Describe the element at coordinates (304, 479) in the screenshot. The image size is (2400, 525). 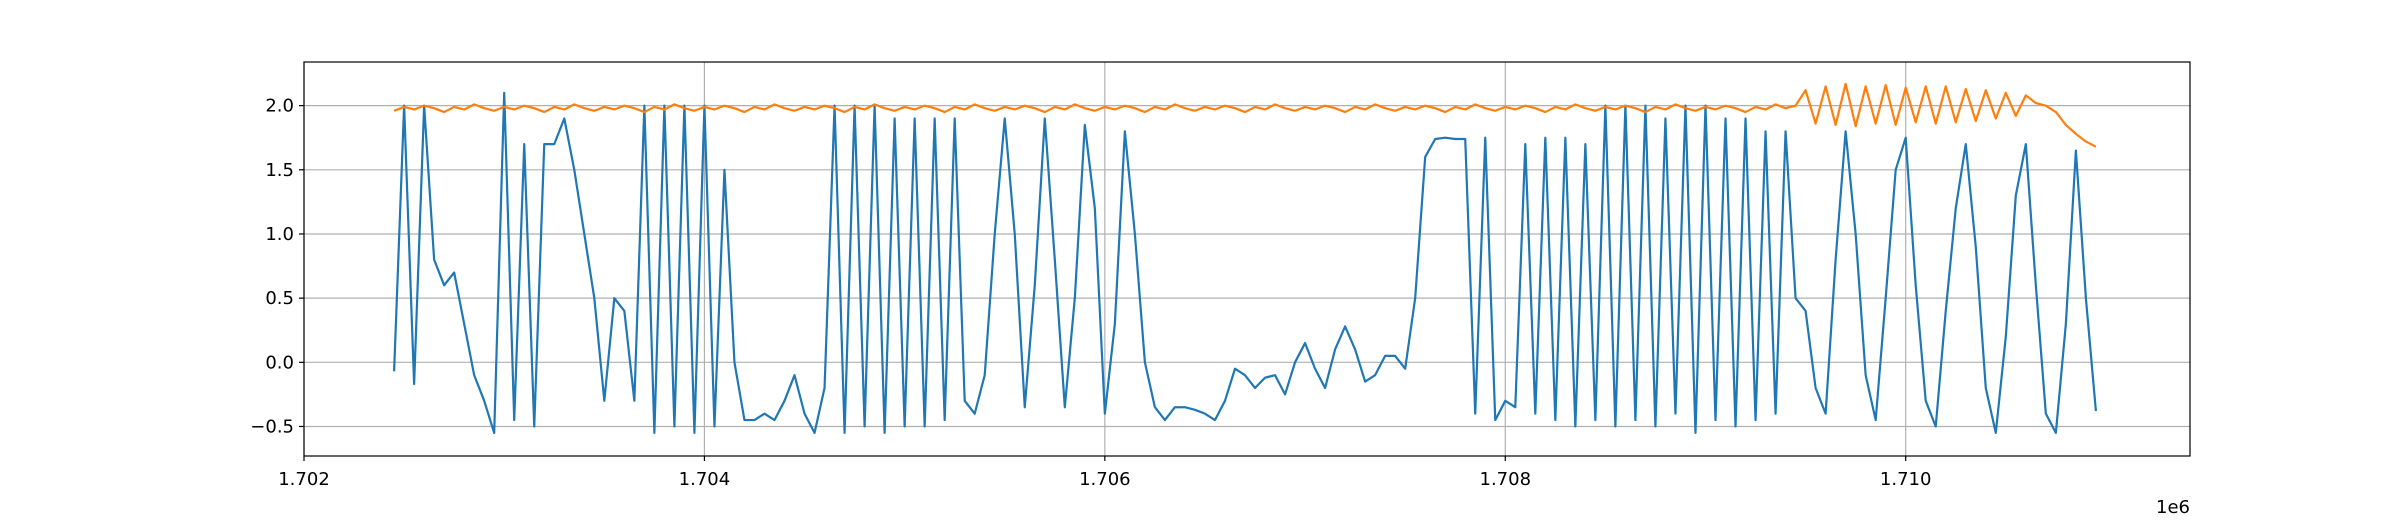
I see `x-tick-label: 1.702` at that location.